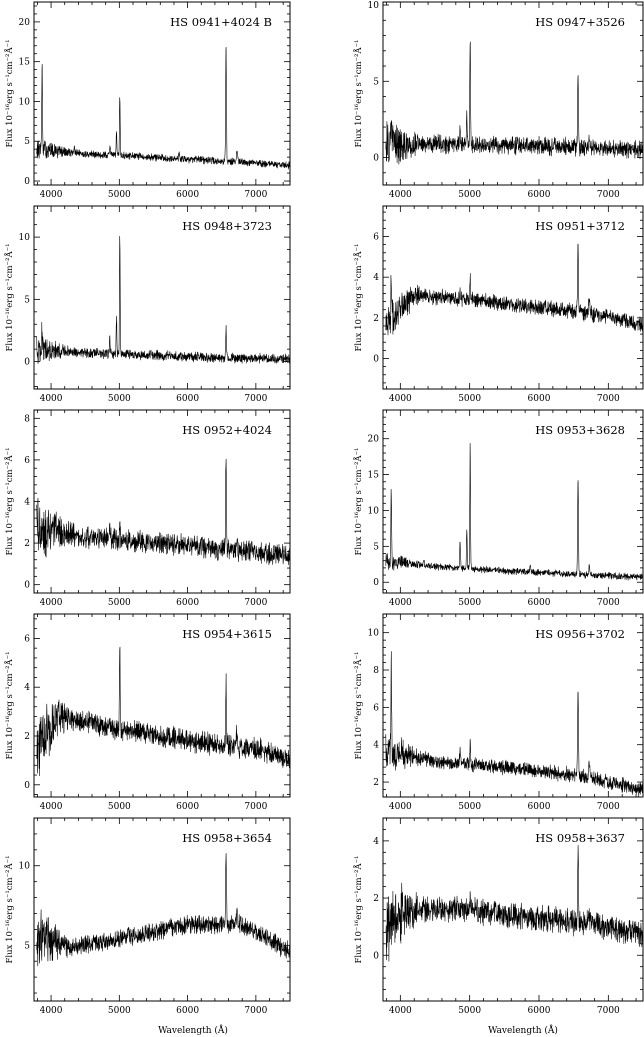 The image size is (644, 1037). Describe the element at coordinates (193, 1030) in the screenshot. I see `x-axis-label-left: Wavelength (Å)` at that location.